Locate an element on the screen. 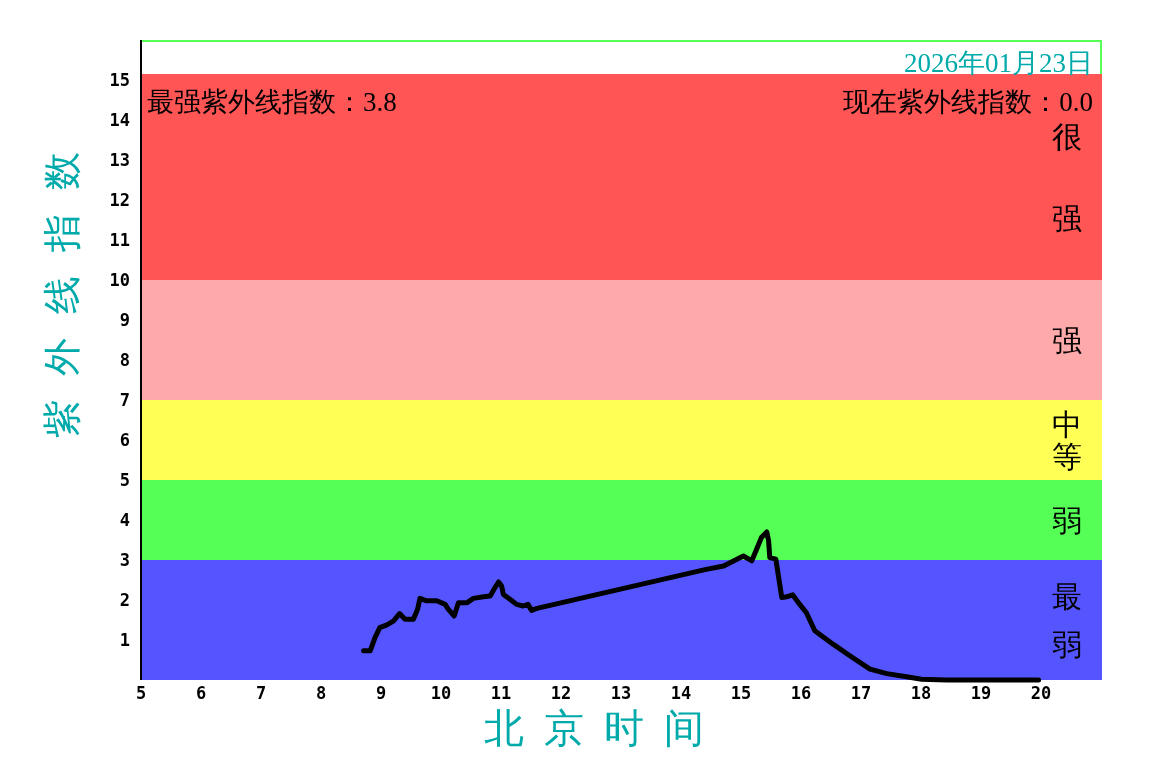 The height and width of the screenshot is (760, 1160). x-tick-label: 13 is located at coordinates (621, 693).